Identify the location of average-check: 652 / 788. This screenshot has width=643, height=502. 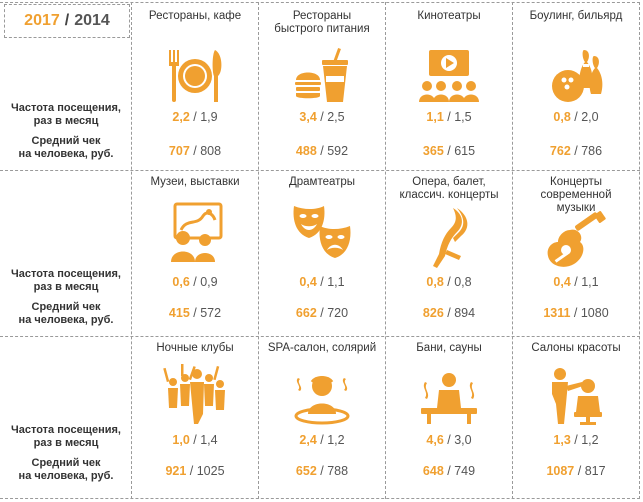
(322, 471).